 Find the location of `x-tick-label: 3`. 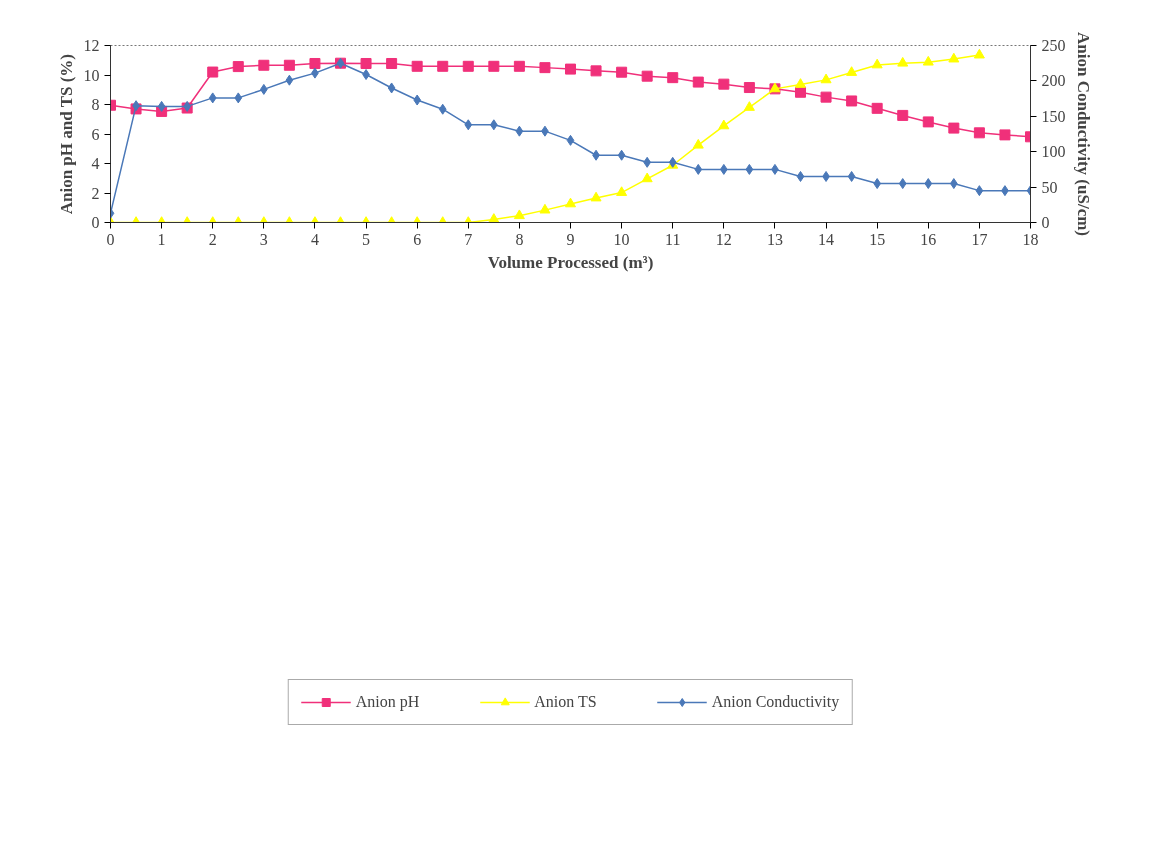

x-tick-label: 3 is located at coordinates (263, 239).